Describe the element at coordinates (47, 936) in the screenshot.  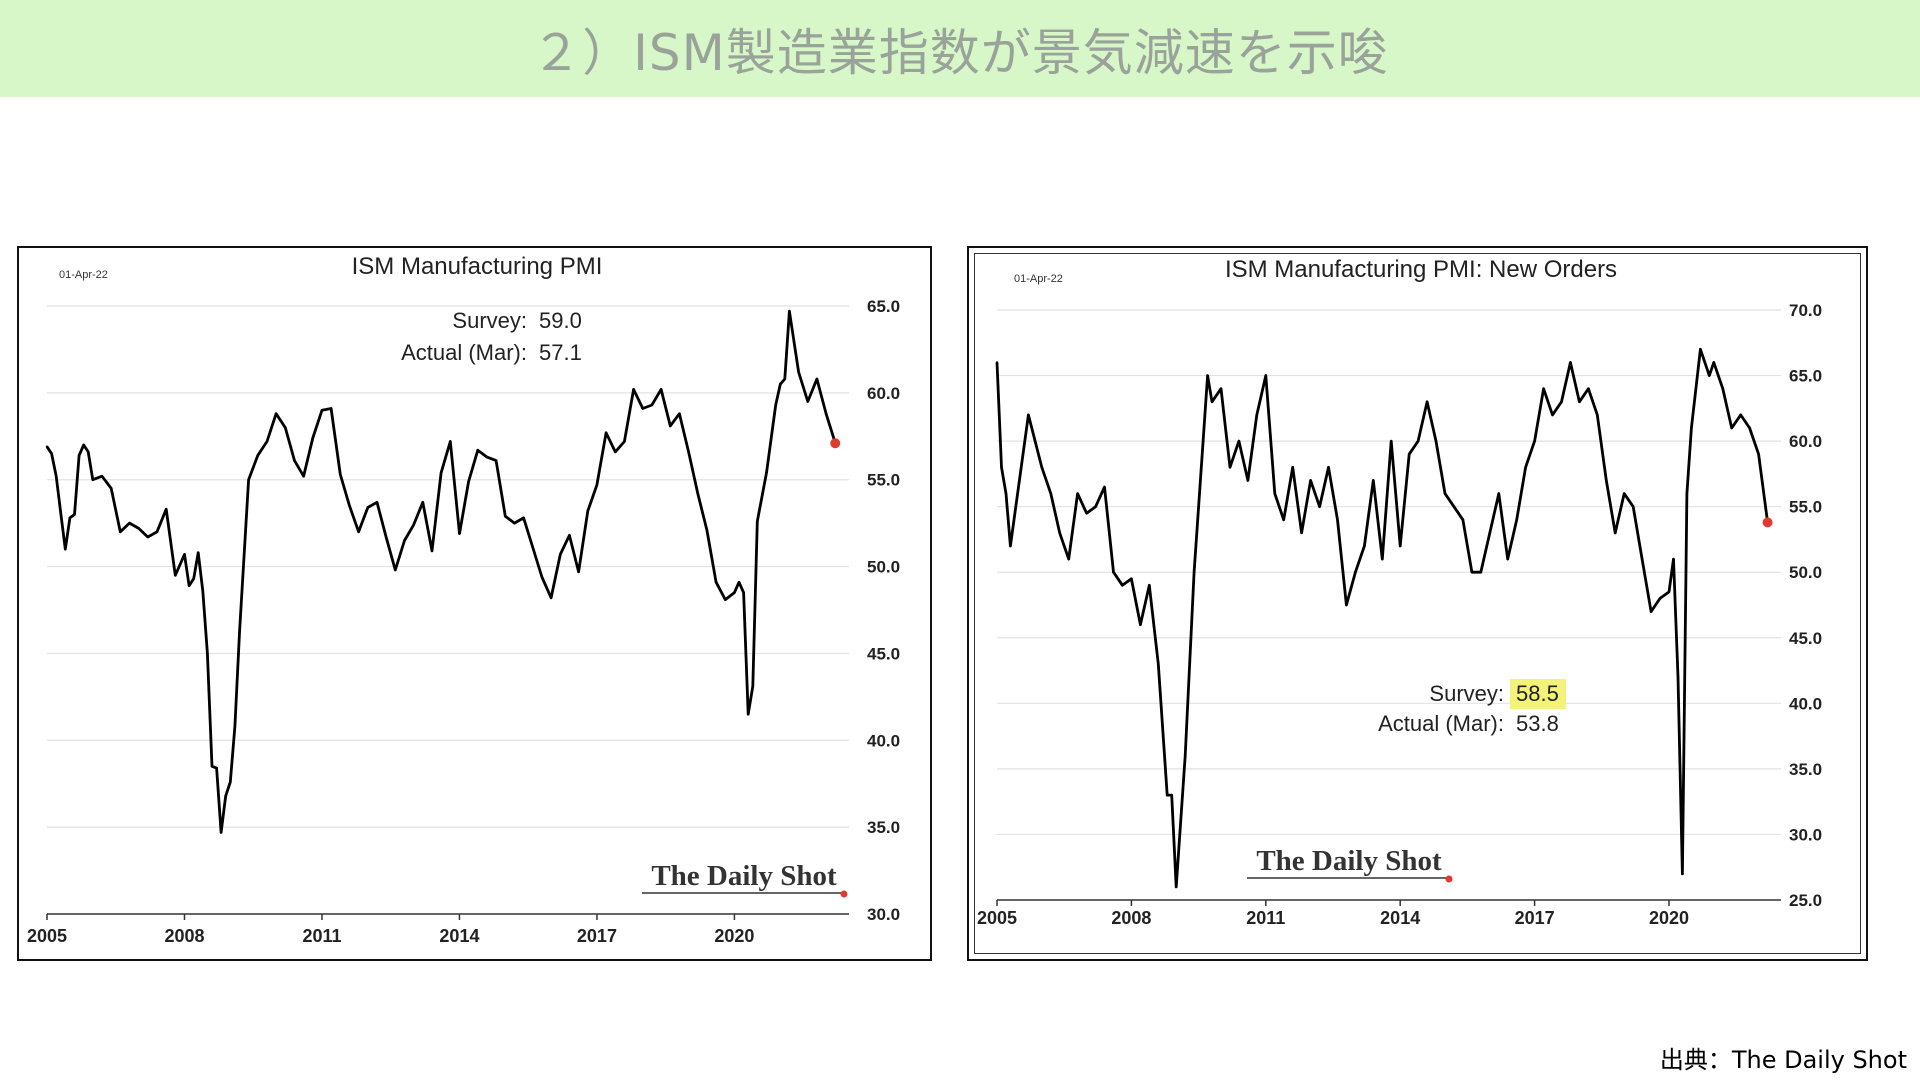
I see `x-tick-label: 2005` at that location.